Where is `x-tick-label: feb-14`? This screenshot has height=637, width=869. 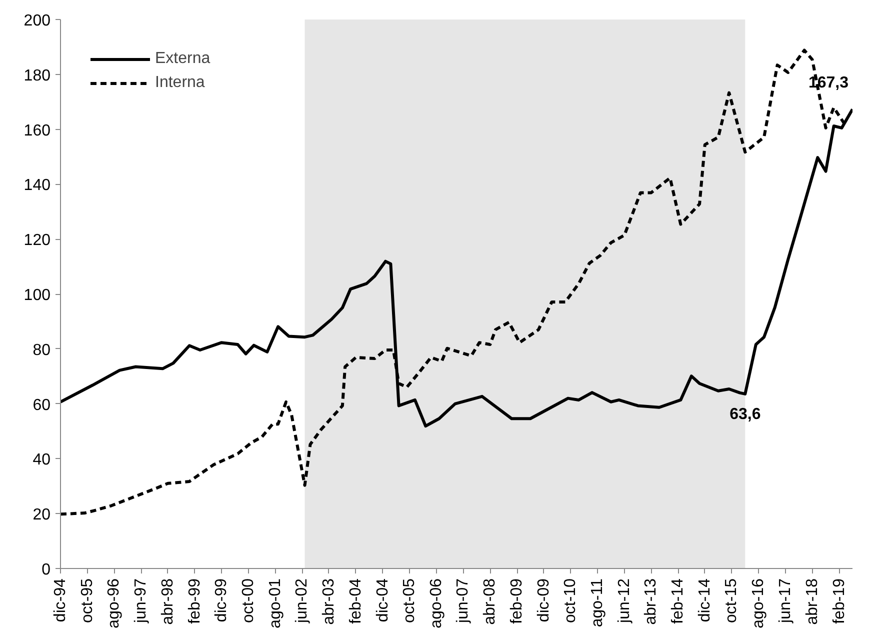
x-tick-label: feb-14 is located at coordinates (678, 601).